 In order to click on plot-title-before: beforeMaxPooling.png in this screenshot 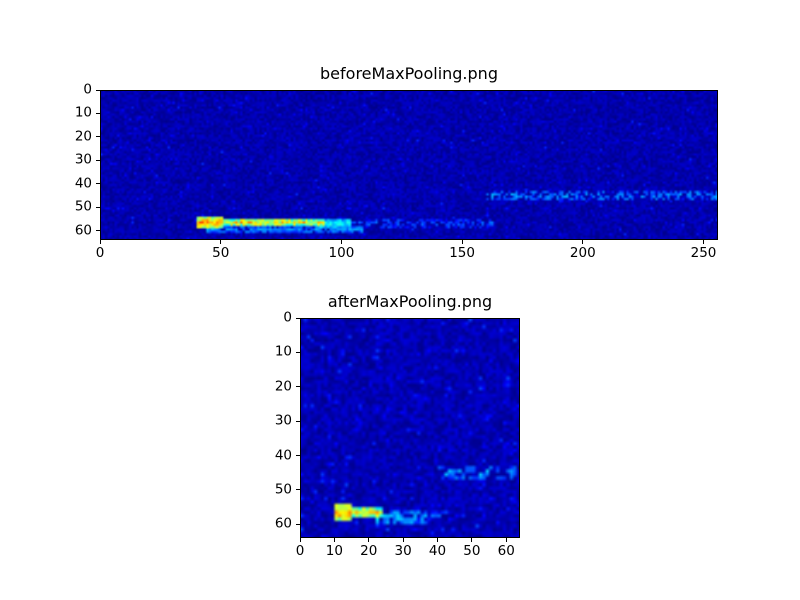, I will do `click(409, 74)`.